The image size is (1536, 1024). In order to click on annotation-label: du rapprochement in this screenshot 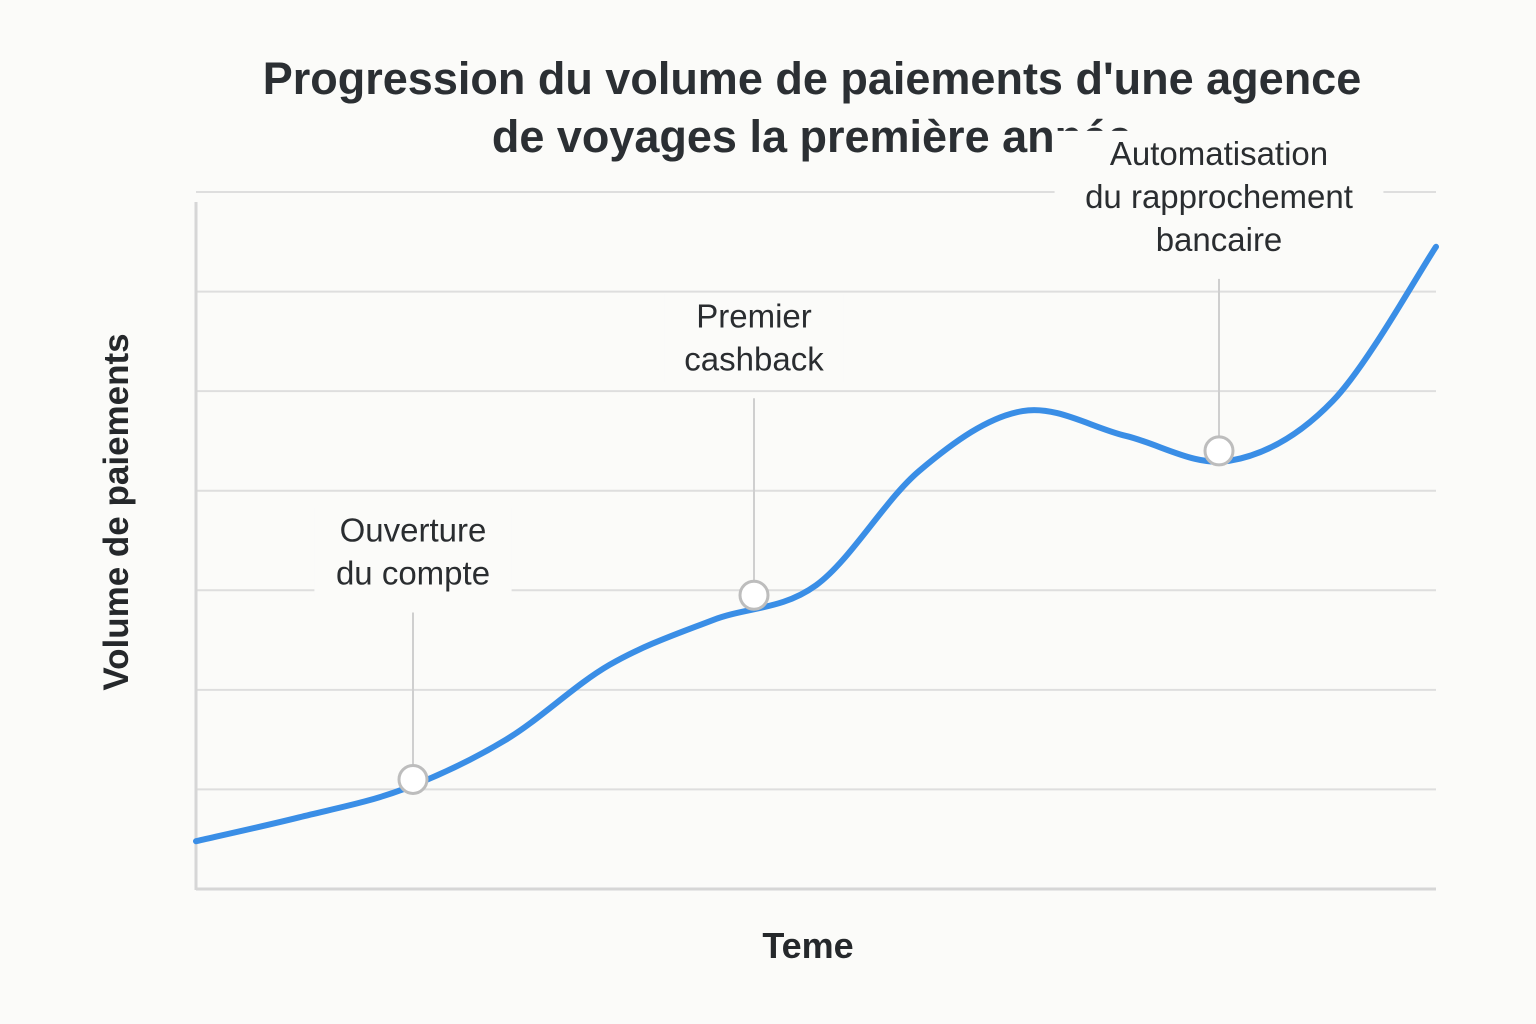, I will do `click(1219, 196)`.